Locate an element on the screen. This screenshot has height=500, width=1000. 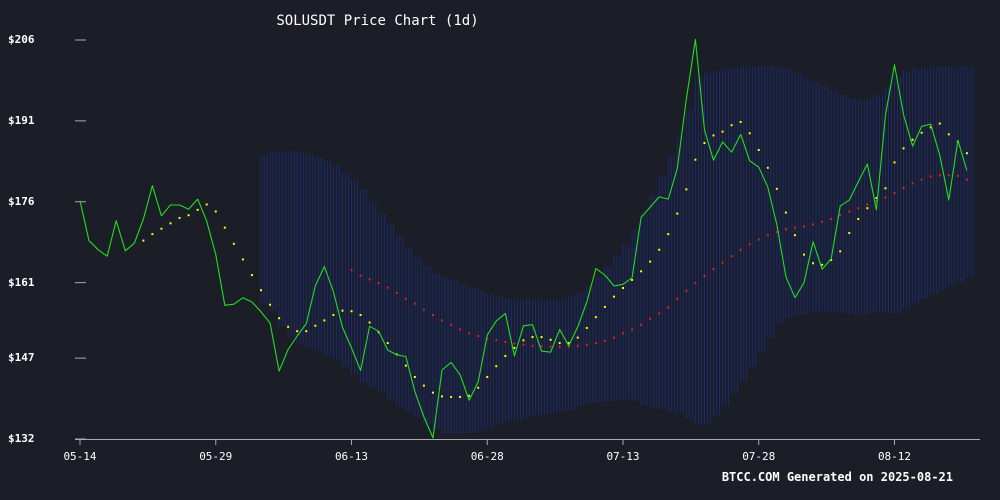
y-tick-label: $176 is located at coordinates (21, 201).